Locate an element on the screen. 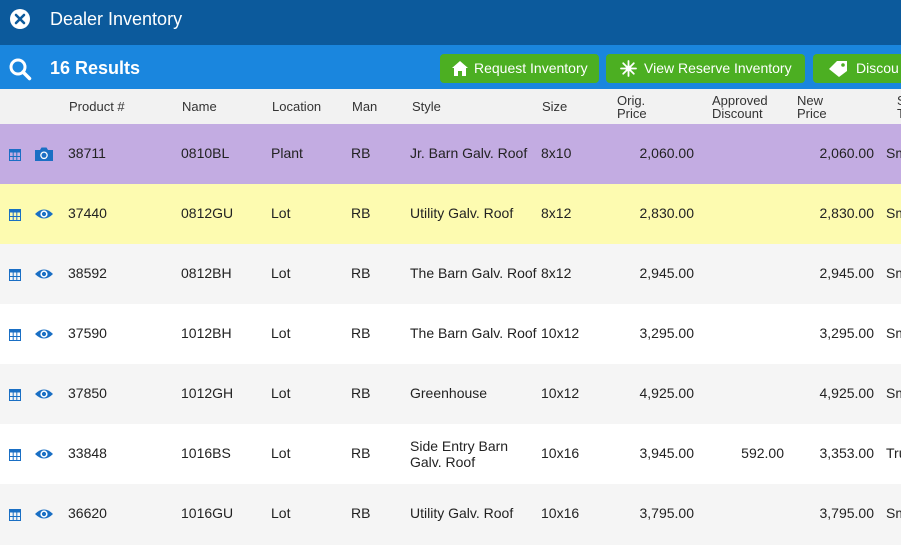 The height and width of the screenshot is (545, 901). home-icon is located at coordinates (460, 68).